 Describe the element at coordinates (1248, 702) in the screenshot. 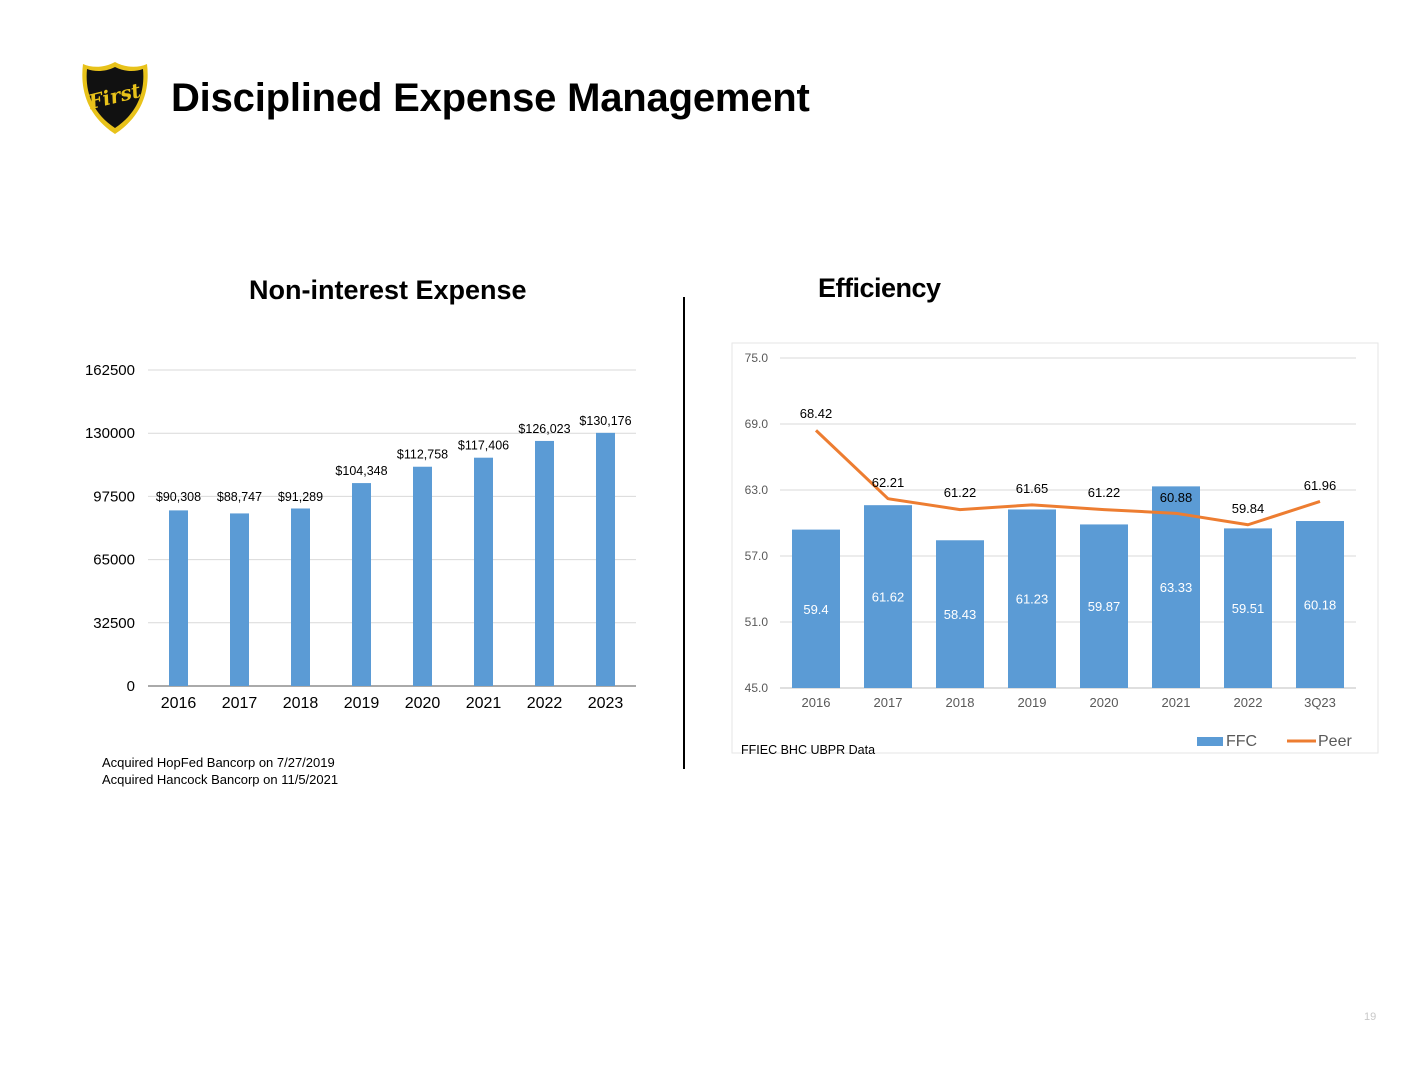

I see `right-x-tick-label: 2022` at that location.